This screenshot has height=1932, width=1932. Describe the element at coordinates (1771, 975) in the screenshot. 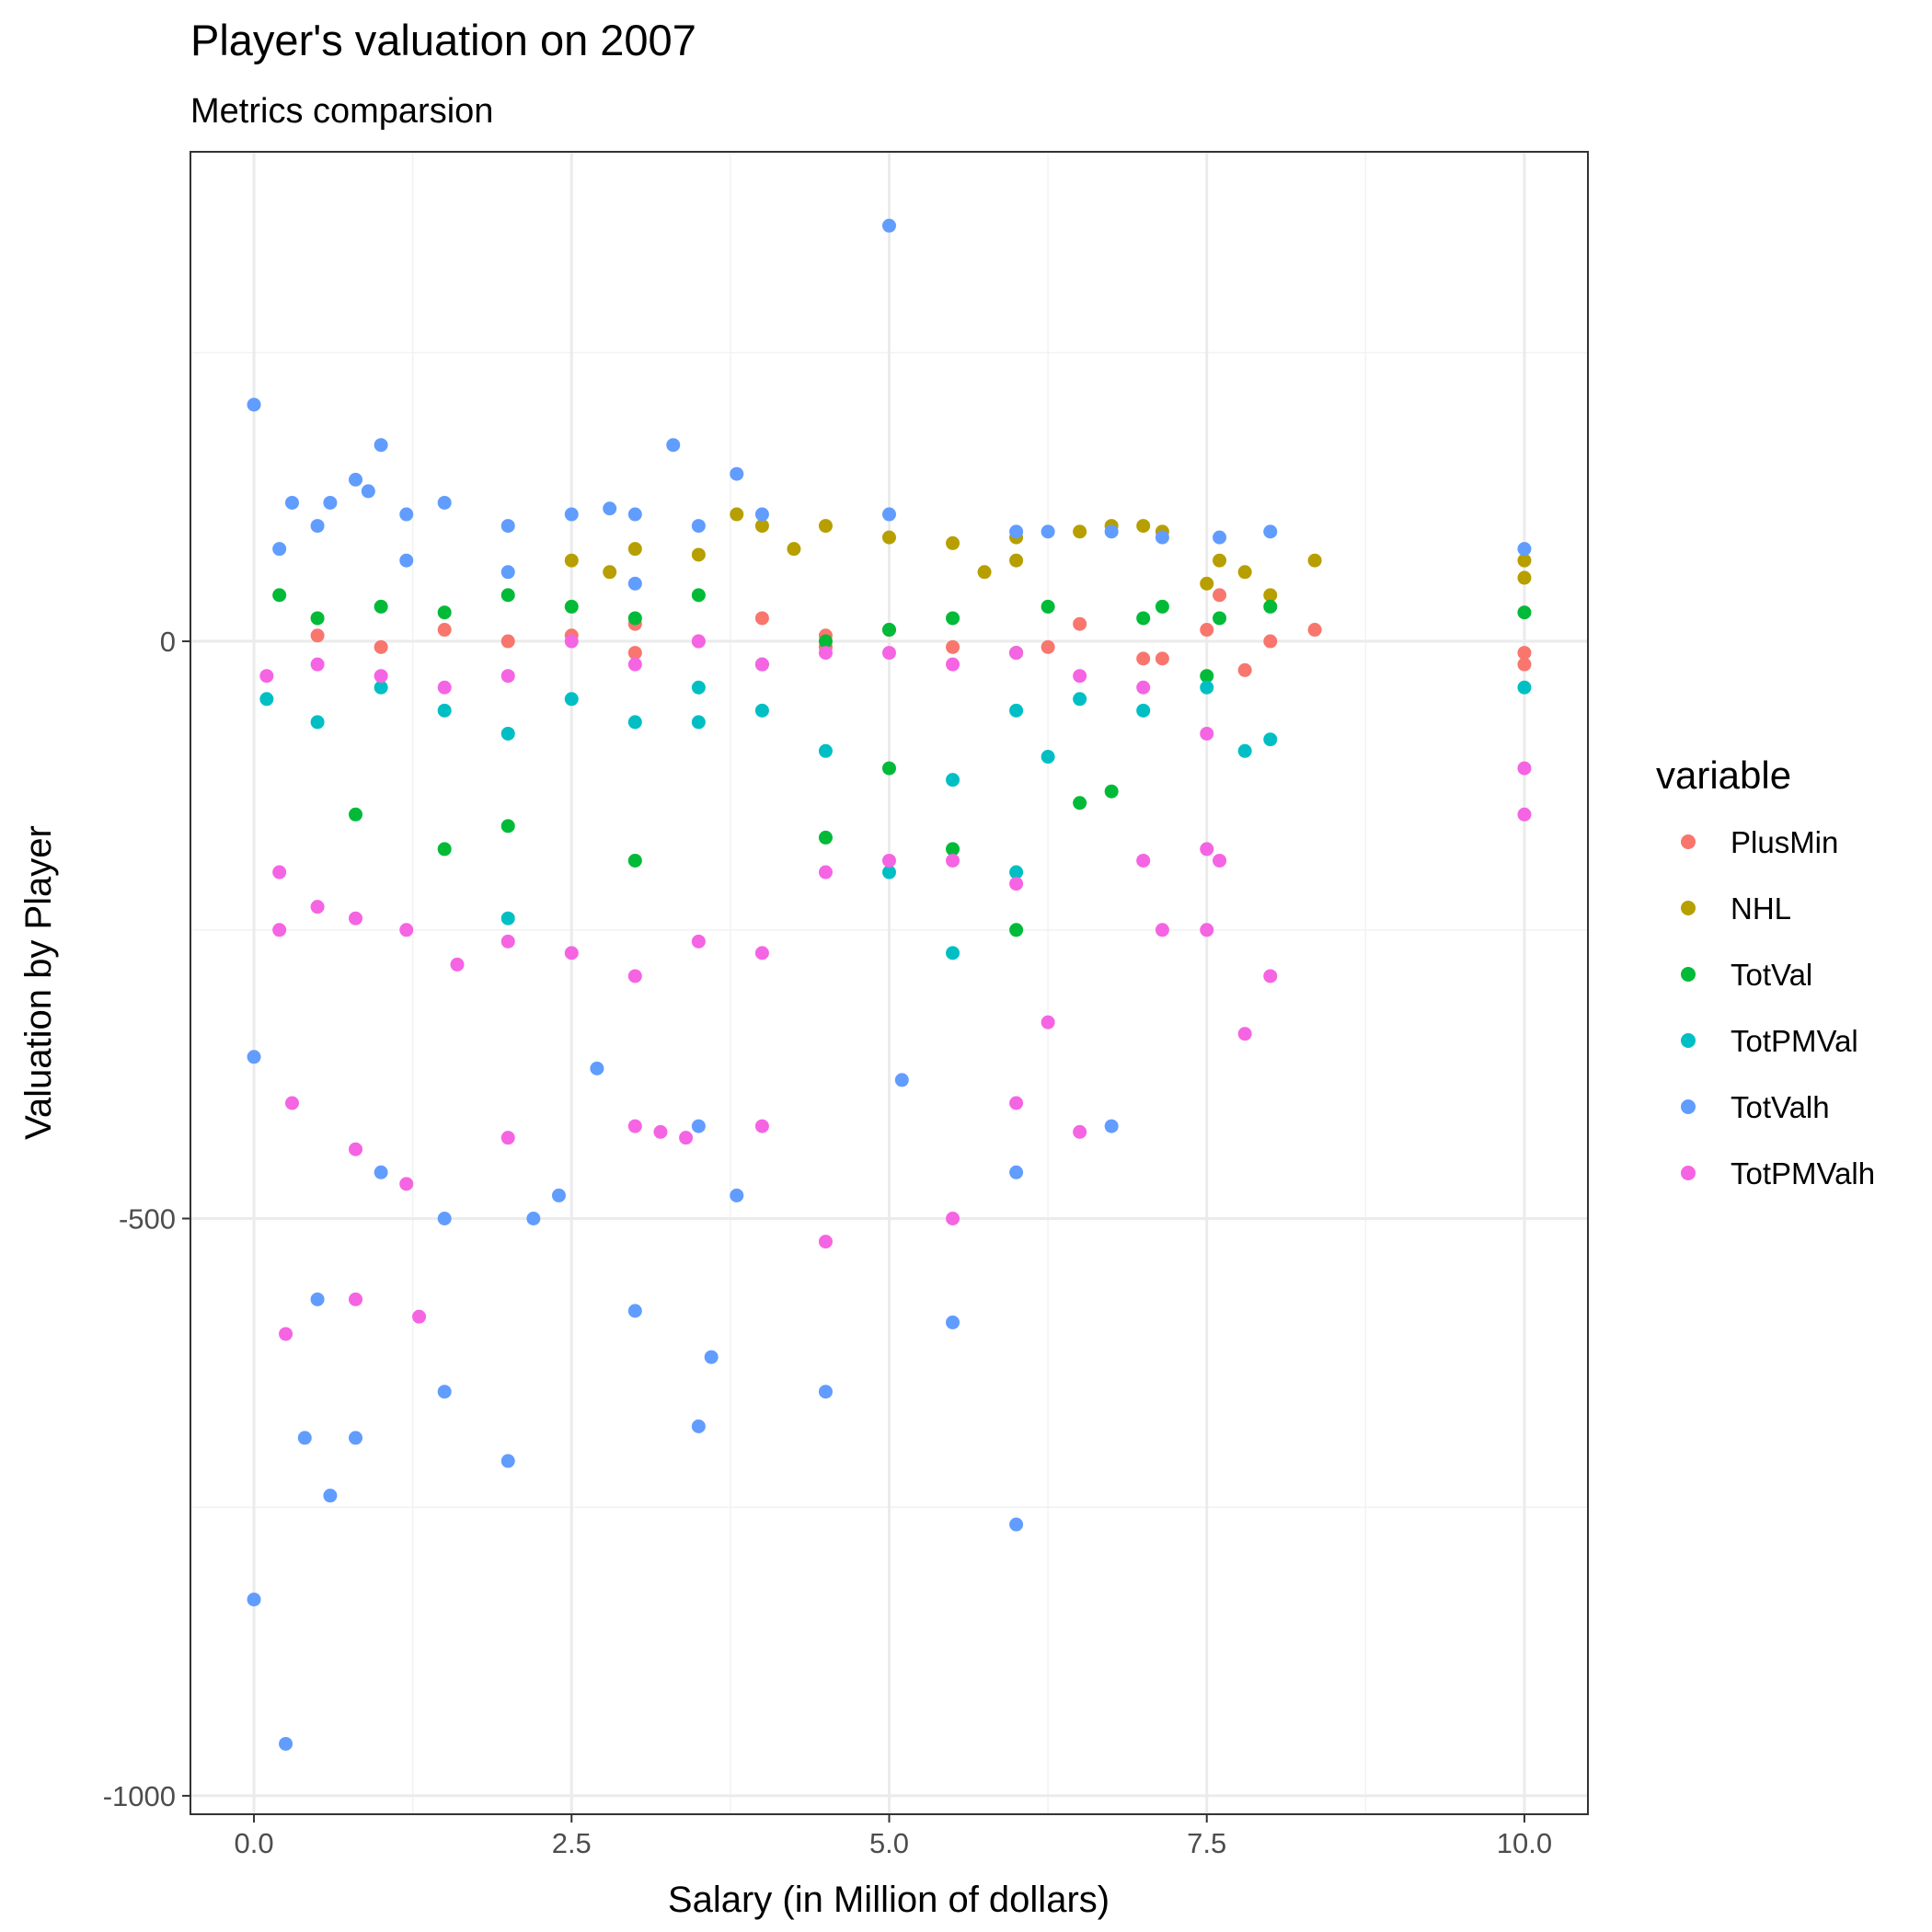

I see `legend-label-TotVal: TotVal` at that location.